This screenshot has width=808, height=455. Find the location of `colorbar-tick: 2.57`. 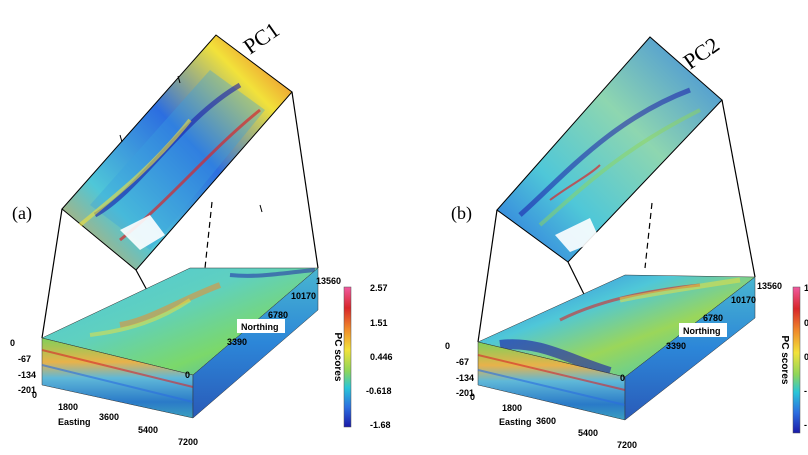

colorbar-tick: 2.57 is located at coordinates (379, 288).